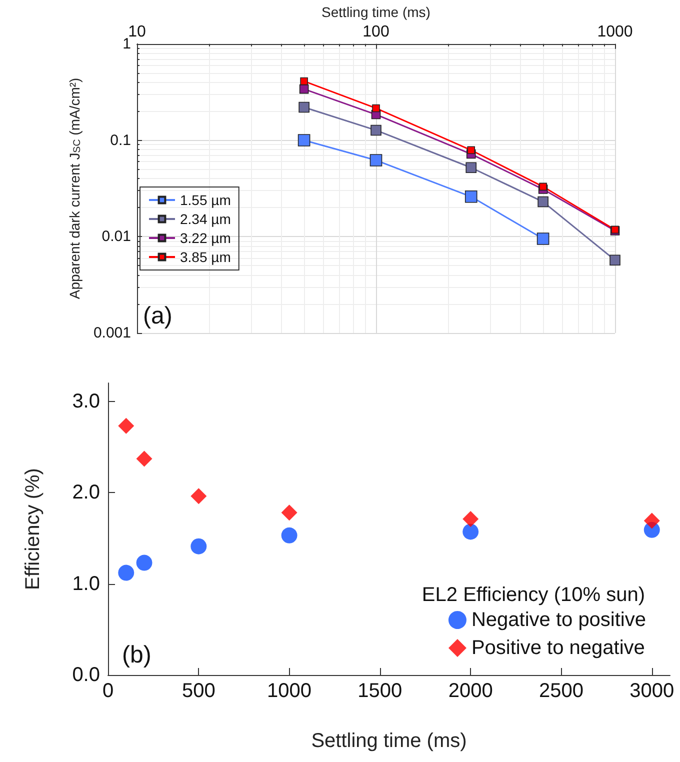  Describe the element at coordinates (108, 691) in the screenshot. I see `x-tick-label: 0` at that location.